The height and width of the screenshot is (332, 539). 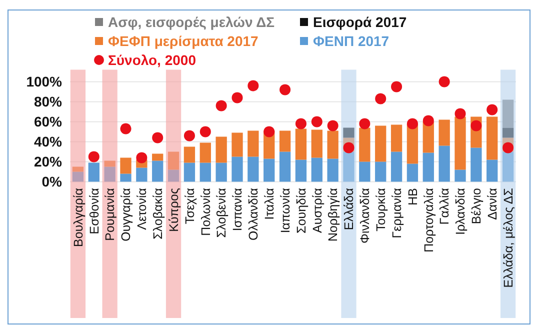 I want to click on legend-label: ΦΕΦΠ μερίσματα 2017, so click(x=183, y=40).